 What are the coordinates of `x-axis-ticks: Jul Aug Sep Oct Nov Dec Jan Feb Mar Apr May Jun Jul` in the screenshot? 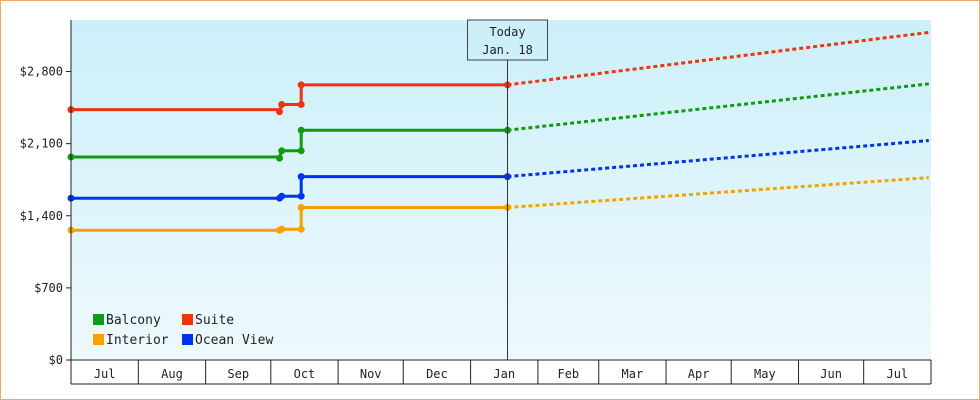 It's located at (501, 372).